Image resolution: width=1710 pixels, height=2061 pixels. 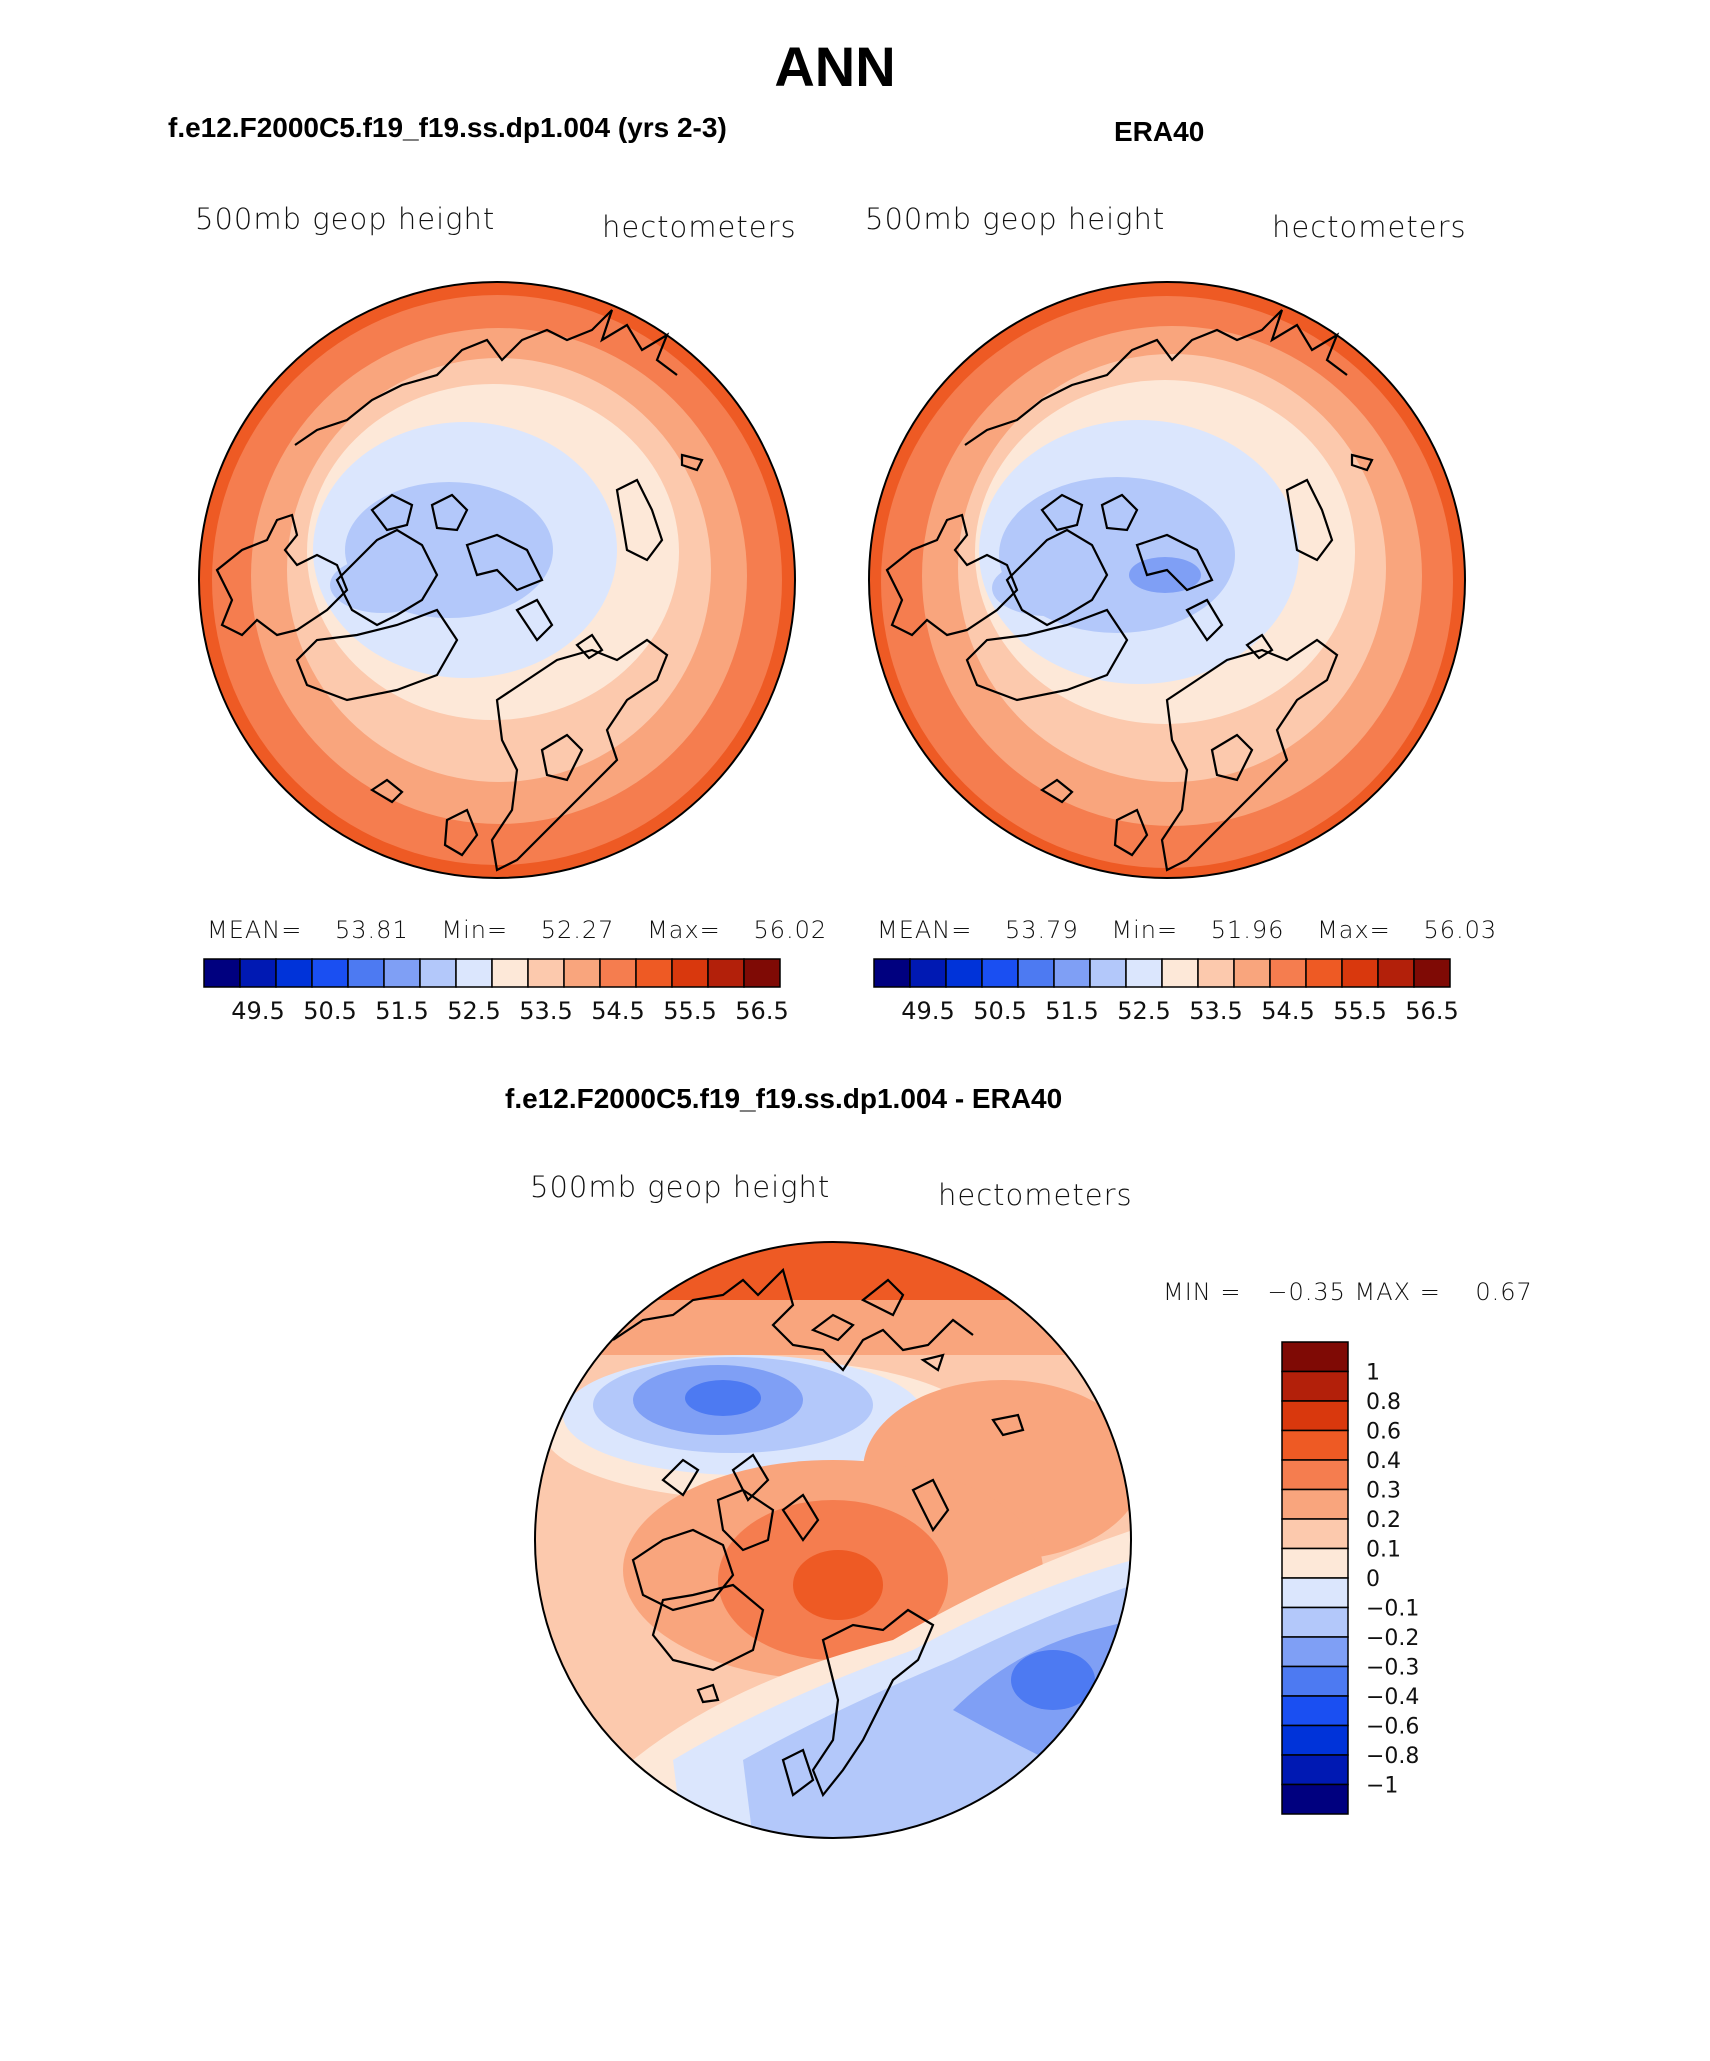 What do you see at coordinates (1373, 1373) in the screenshot?
I see `colorbar-tick-label: 1` at bounding box center [1373, 1373].